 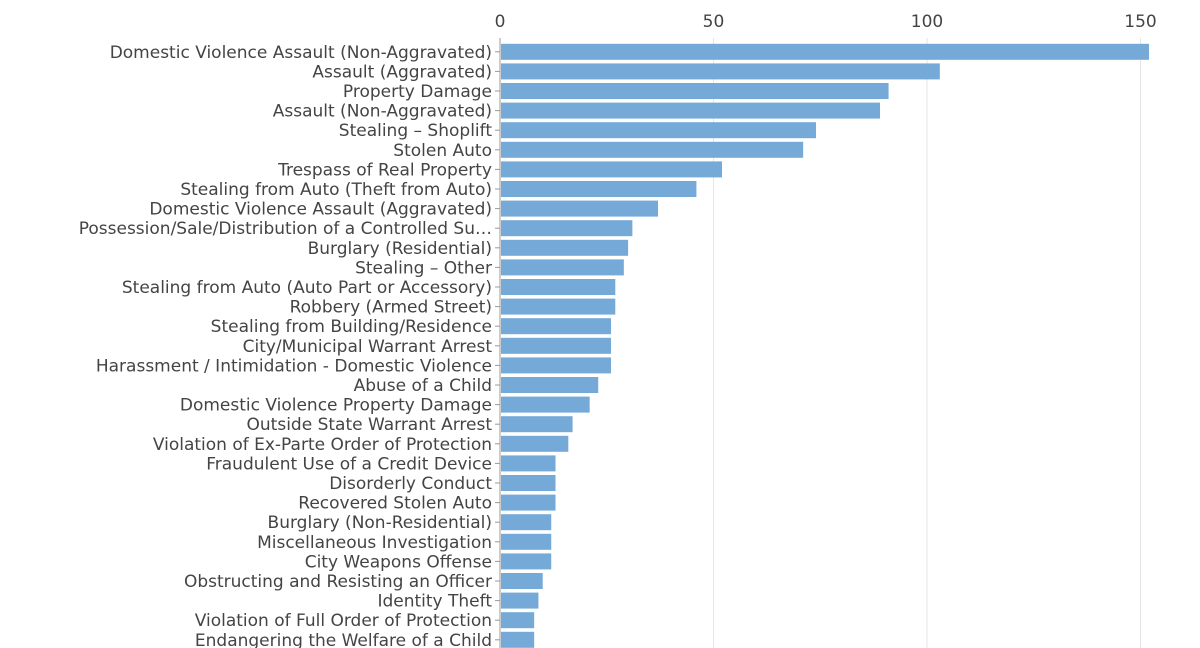 What do you see at coordinates (384, 170) in the screenshot?
I see `category-label: Trespass of Real Property` at bounding box center [384, 170].